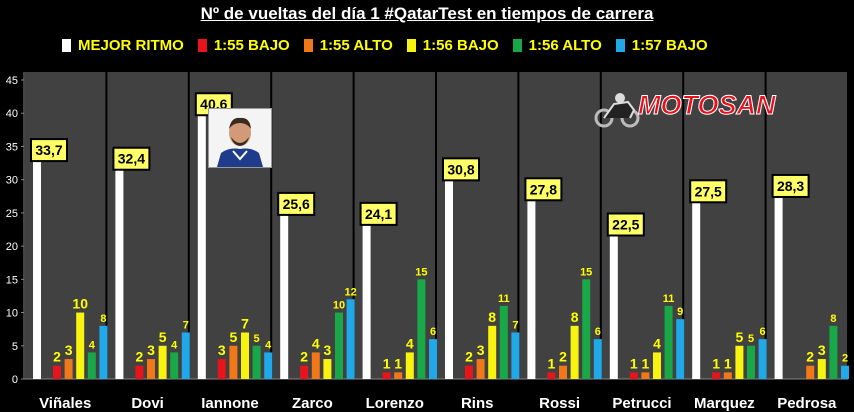 The height and width of the screenshot is (412, 854). What do you see at coordinates (586, 272) in the screenshot?
I see `bar-value-label: 15` at bounding box center [586, 272].